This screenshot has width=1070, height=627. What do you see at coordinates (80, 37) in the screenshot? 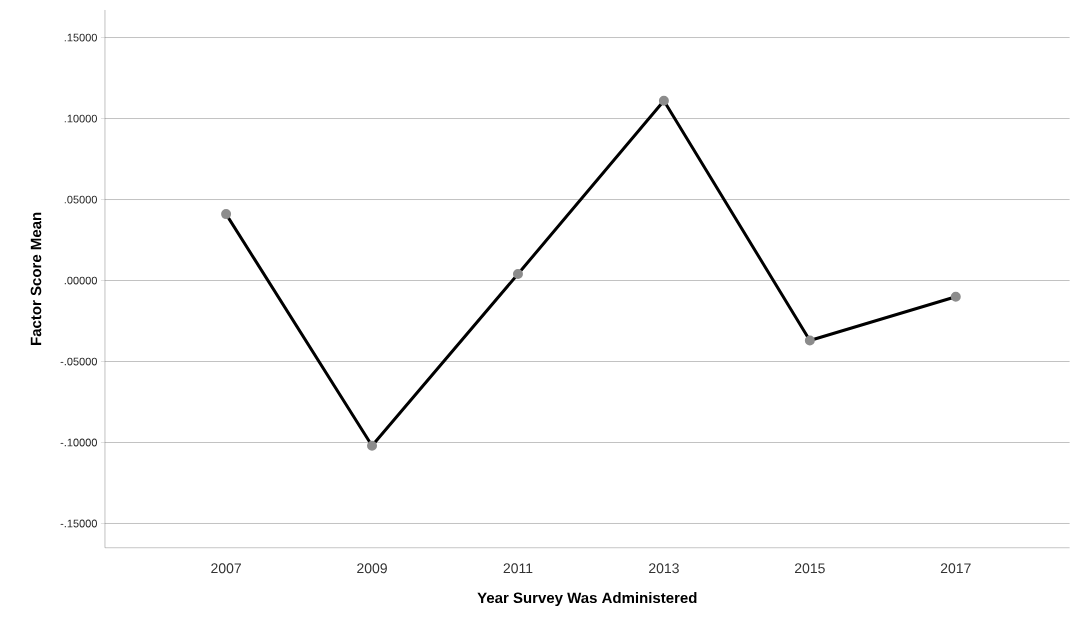
I see `y-tick-label: .15000` at bounding box center [80, 37].